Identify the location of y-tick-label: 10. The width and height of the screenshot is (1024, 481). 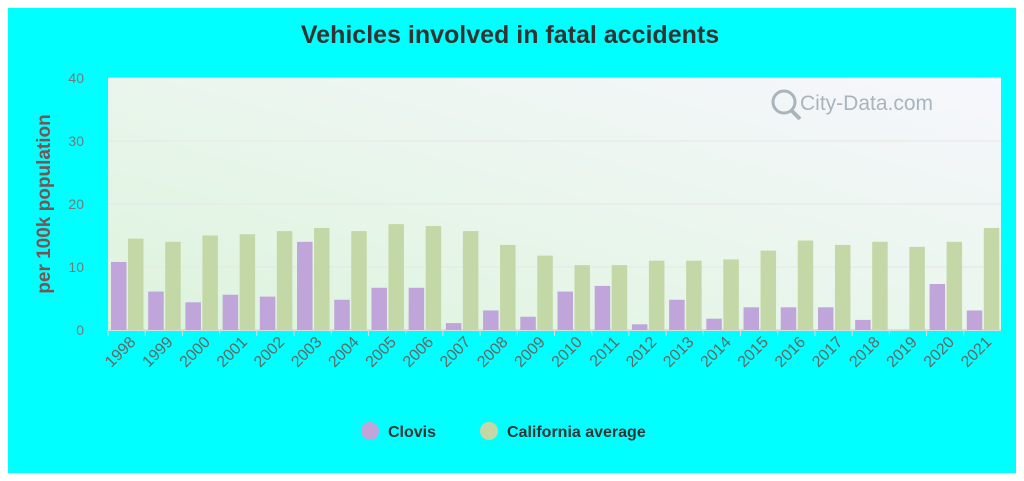
(76, 267).